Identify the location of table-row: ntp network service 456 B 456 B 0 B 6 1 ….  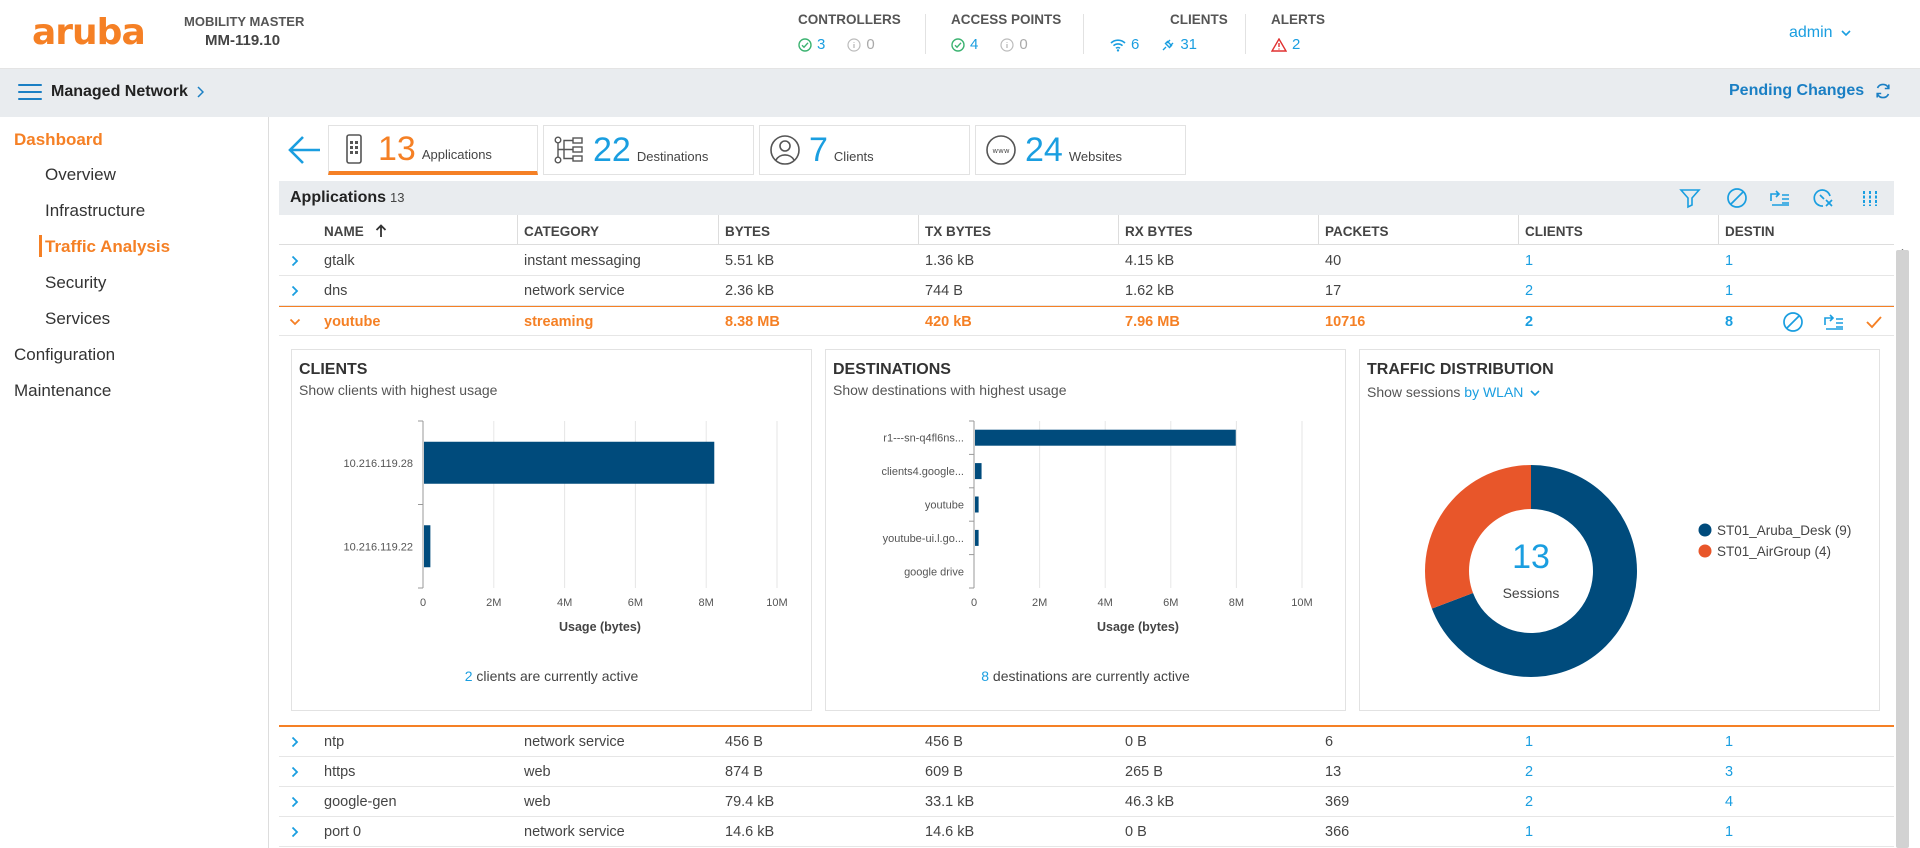
(1086, 742).